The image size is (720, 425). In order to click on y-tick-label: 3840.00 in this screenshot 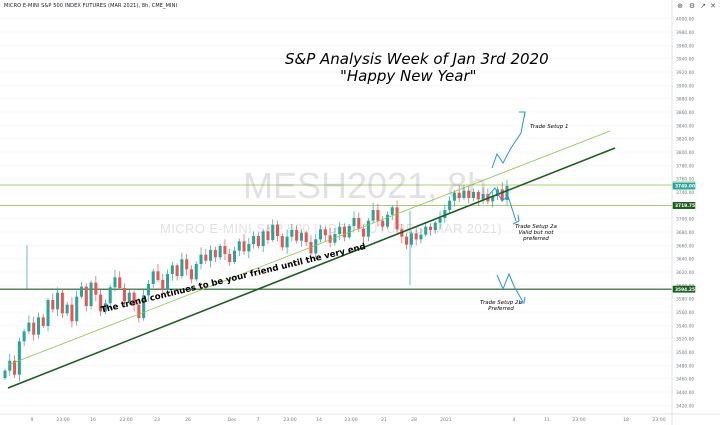, I will do `click(685, 126)`.